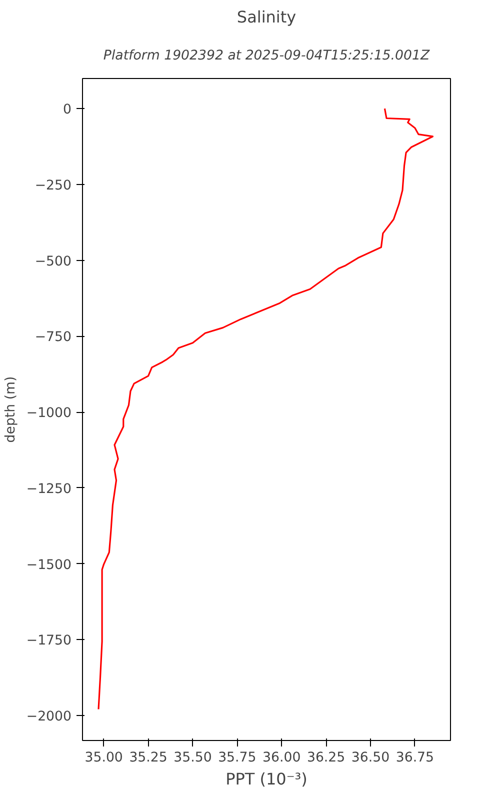 The width and height of the screenshot is (500, 800). What do you see at coordinates (49, 717) in the screenshot?
I see `y-tick-label: −2000` at bounding box center [49, 717].